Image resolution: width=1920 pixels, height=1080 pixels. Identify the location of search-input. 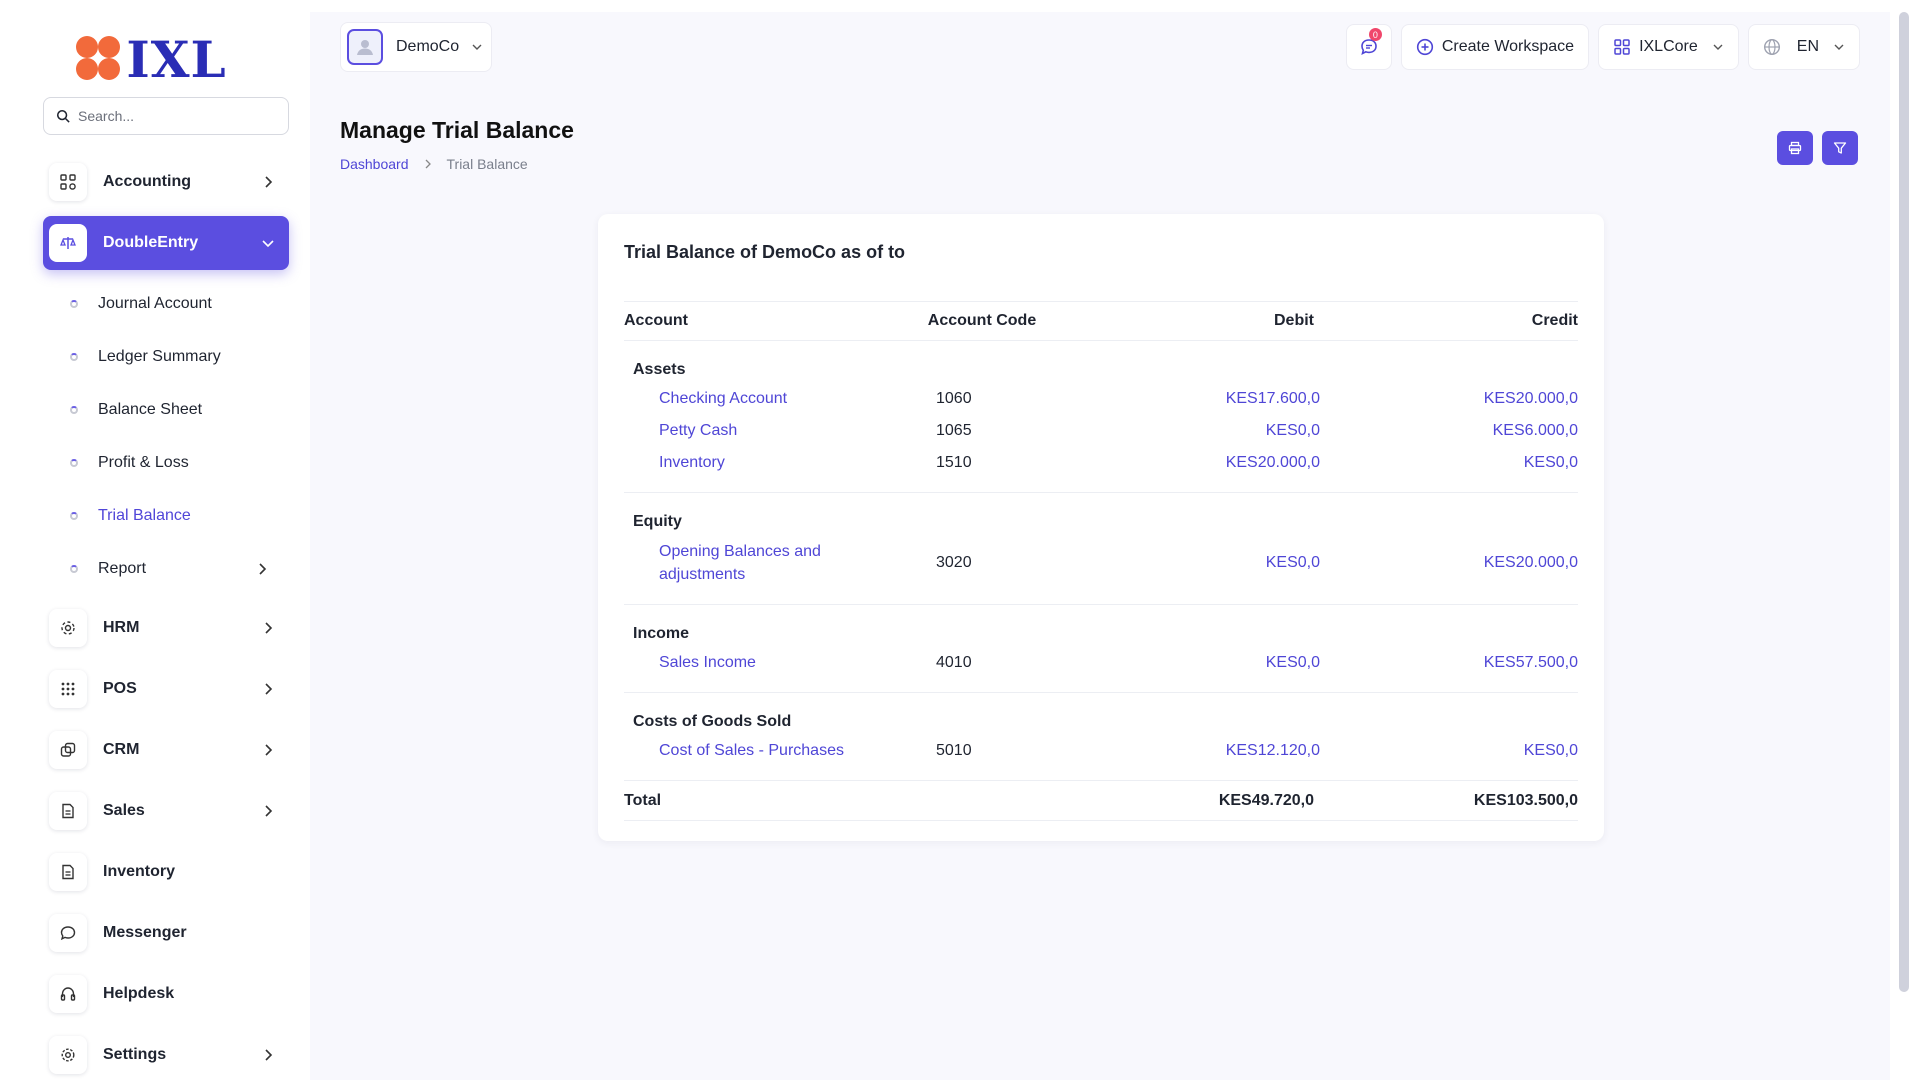
(178, 116).